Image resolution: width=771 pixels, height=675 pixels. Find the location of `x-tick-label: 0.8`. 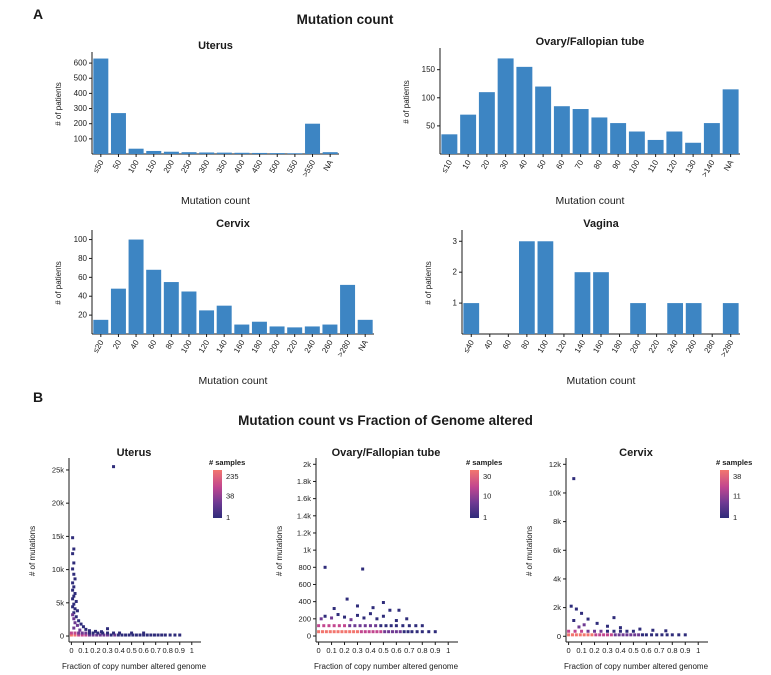

x-tick-label: 0.8 is located at coordinates (167, 650).